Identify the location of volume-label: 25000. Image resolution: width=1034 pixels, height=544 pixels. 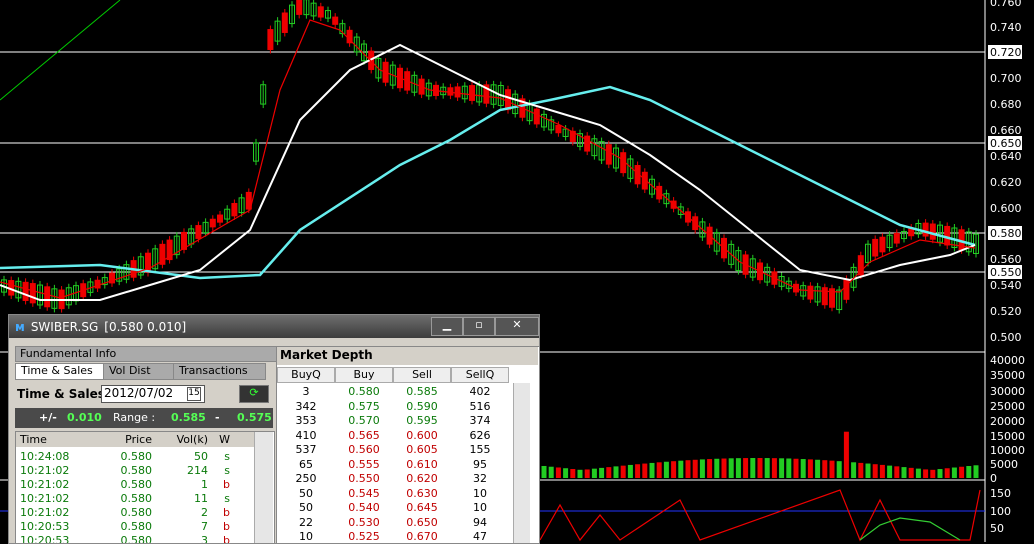
(1007, 406).